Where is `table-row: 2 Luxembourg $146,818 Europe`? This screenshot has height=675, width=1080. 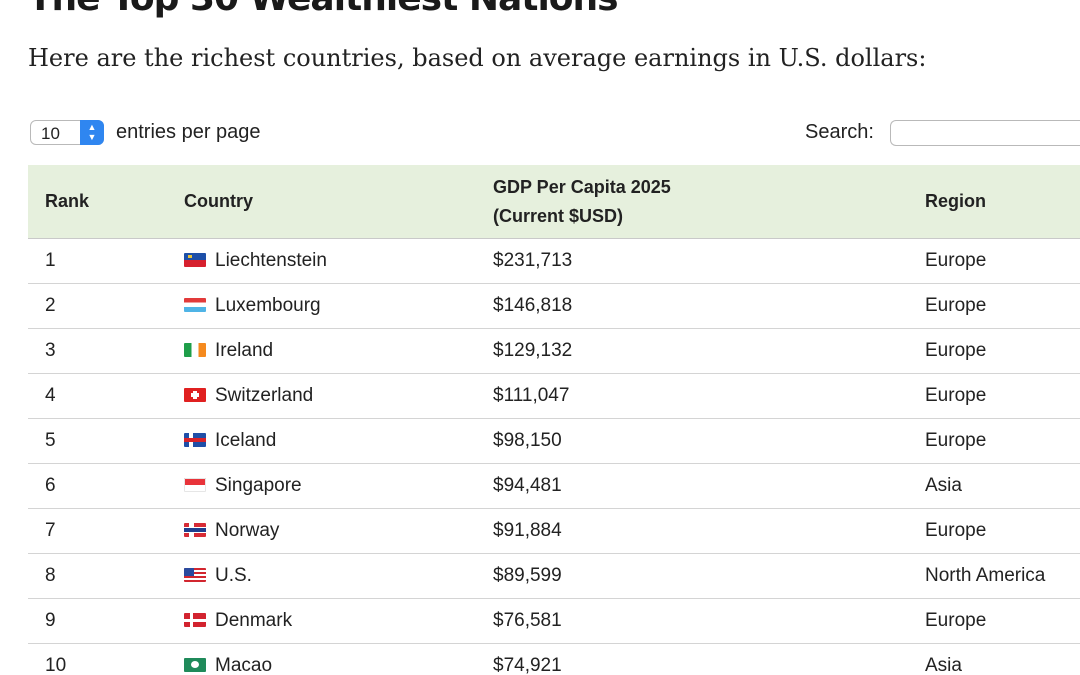
table-row: 2 Luxembourg $146,818 Europe is located at coordinates (554, 306).